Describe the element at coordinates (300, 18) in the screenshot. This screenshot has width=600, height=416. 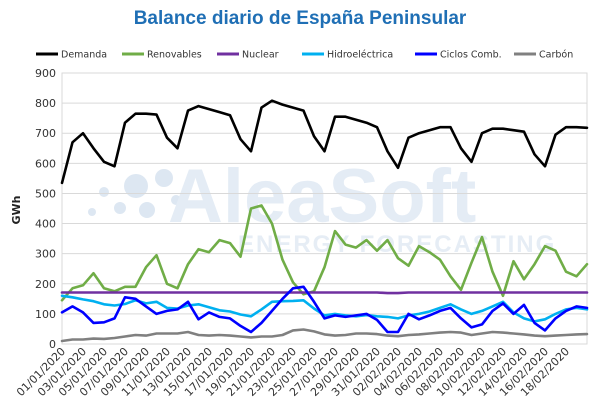
I see `chart-title: Balance diario de España Peninsular` at that location.